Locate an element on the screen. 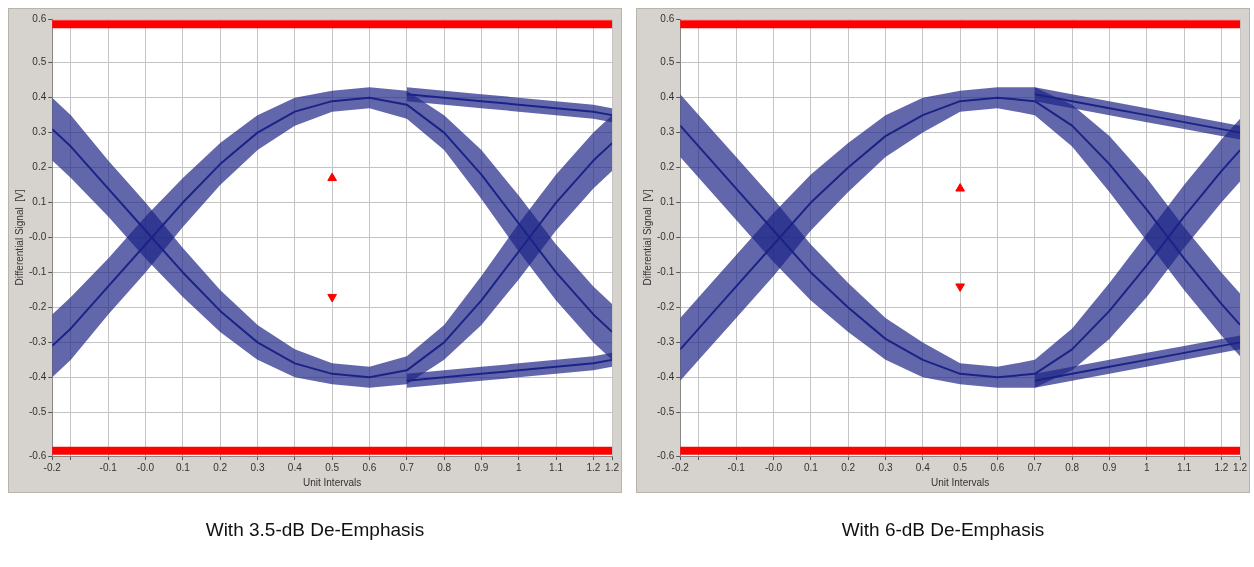 The width and height of the screenshot is (1254, 567). text: With 3.5-dB De-Emphasis is located at coordinates (315, 530).